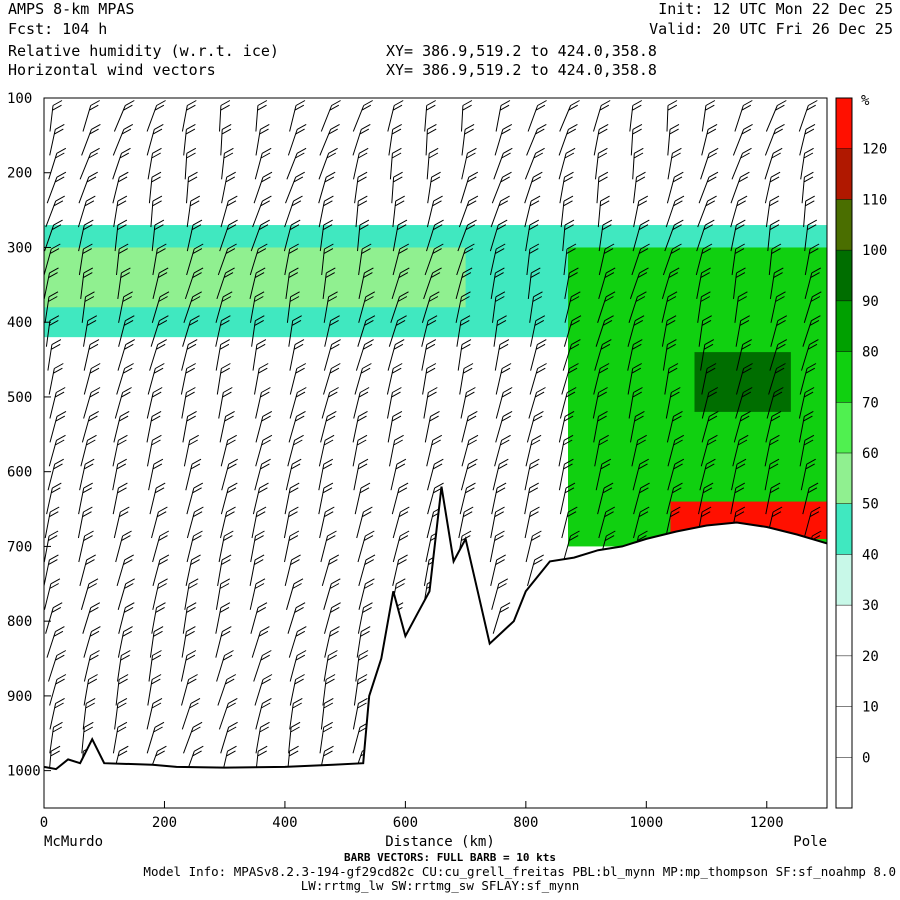 Image resolution: width=900 pixels, height=900 pixels. Describe the element at coordinates (865, 101) in the screenshot. I see `colorbar-unit: %` at that location.